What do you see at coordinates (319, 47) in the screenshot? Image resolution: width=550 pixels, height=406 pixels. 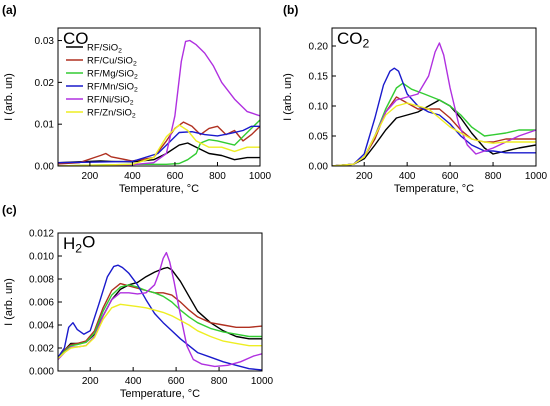 I see `y-tick-label: 0.20` at bounding box center [319, 47].